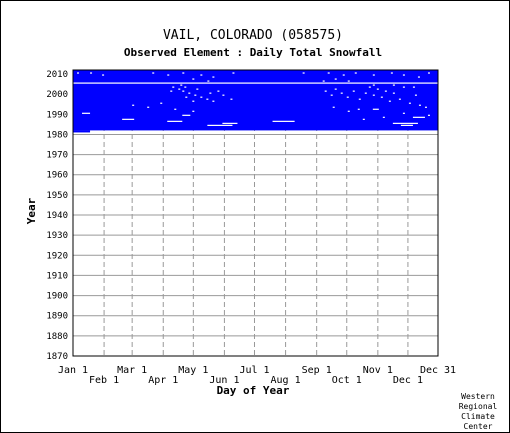  Describe the element at coordinates (193, 370) in the screenshot. I see `x-tick-label: May 1` at that location.